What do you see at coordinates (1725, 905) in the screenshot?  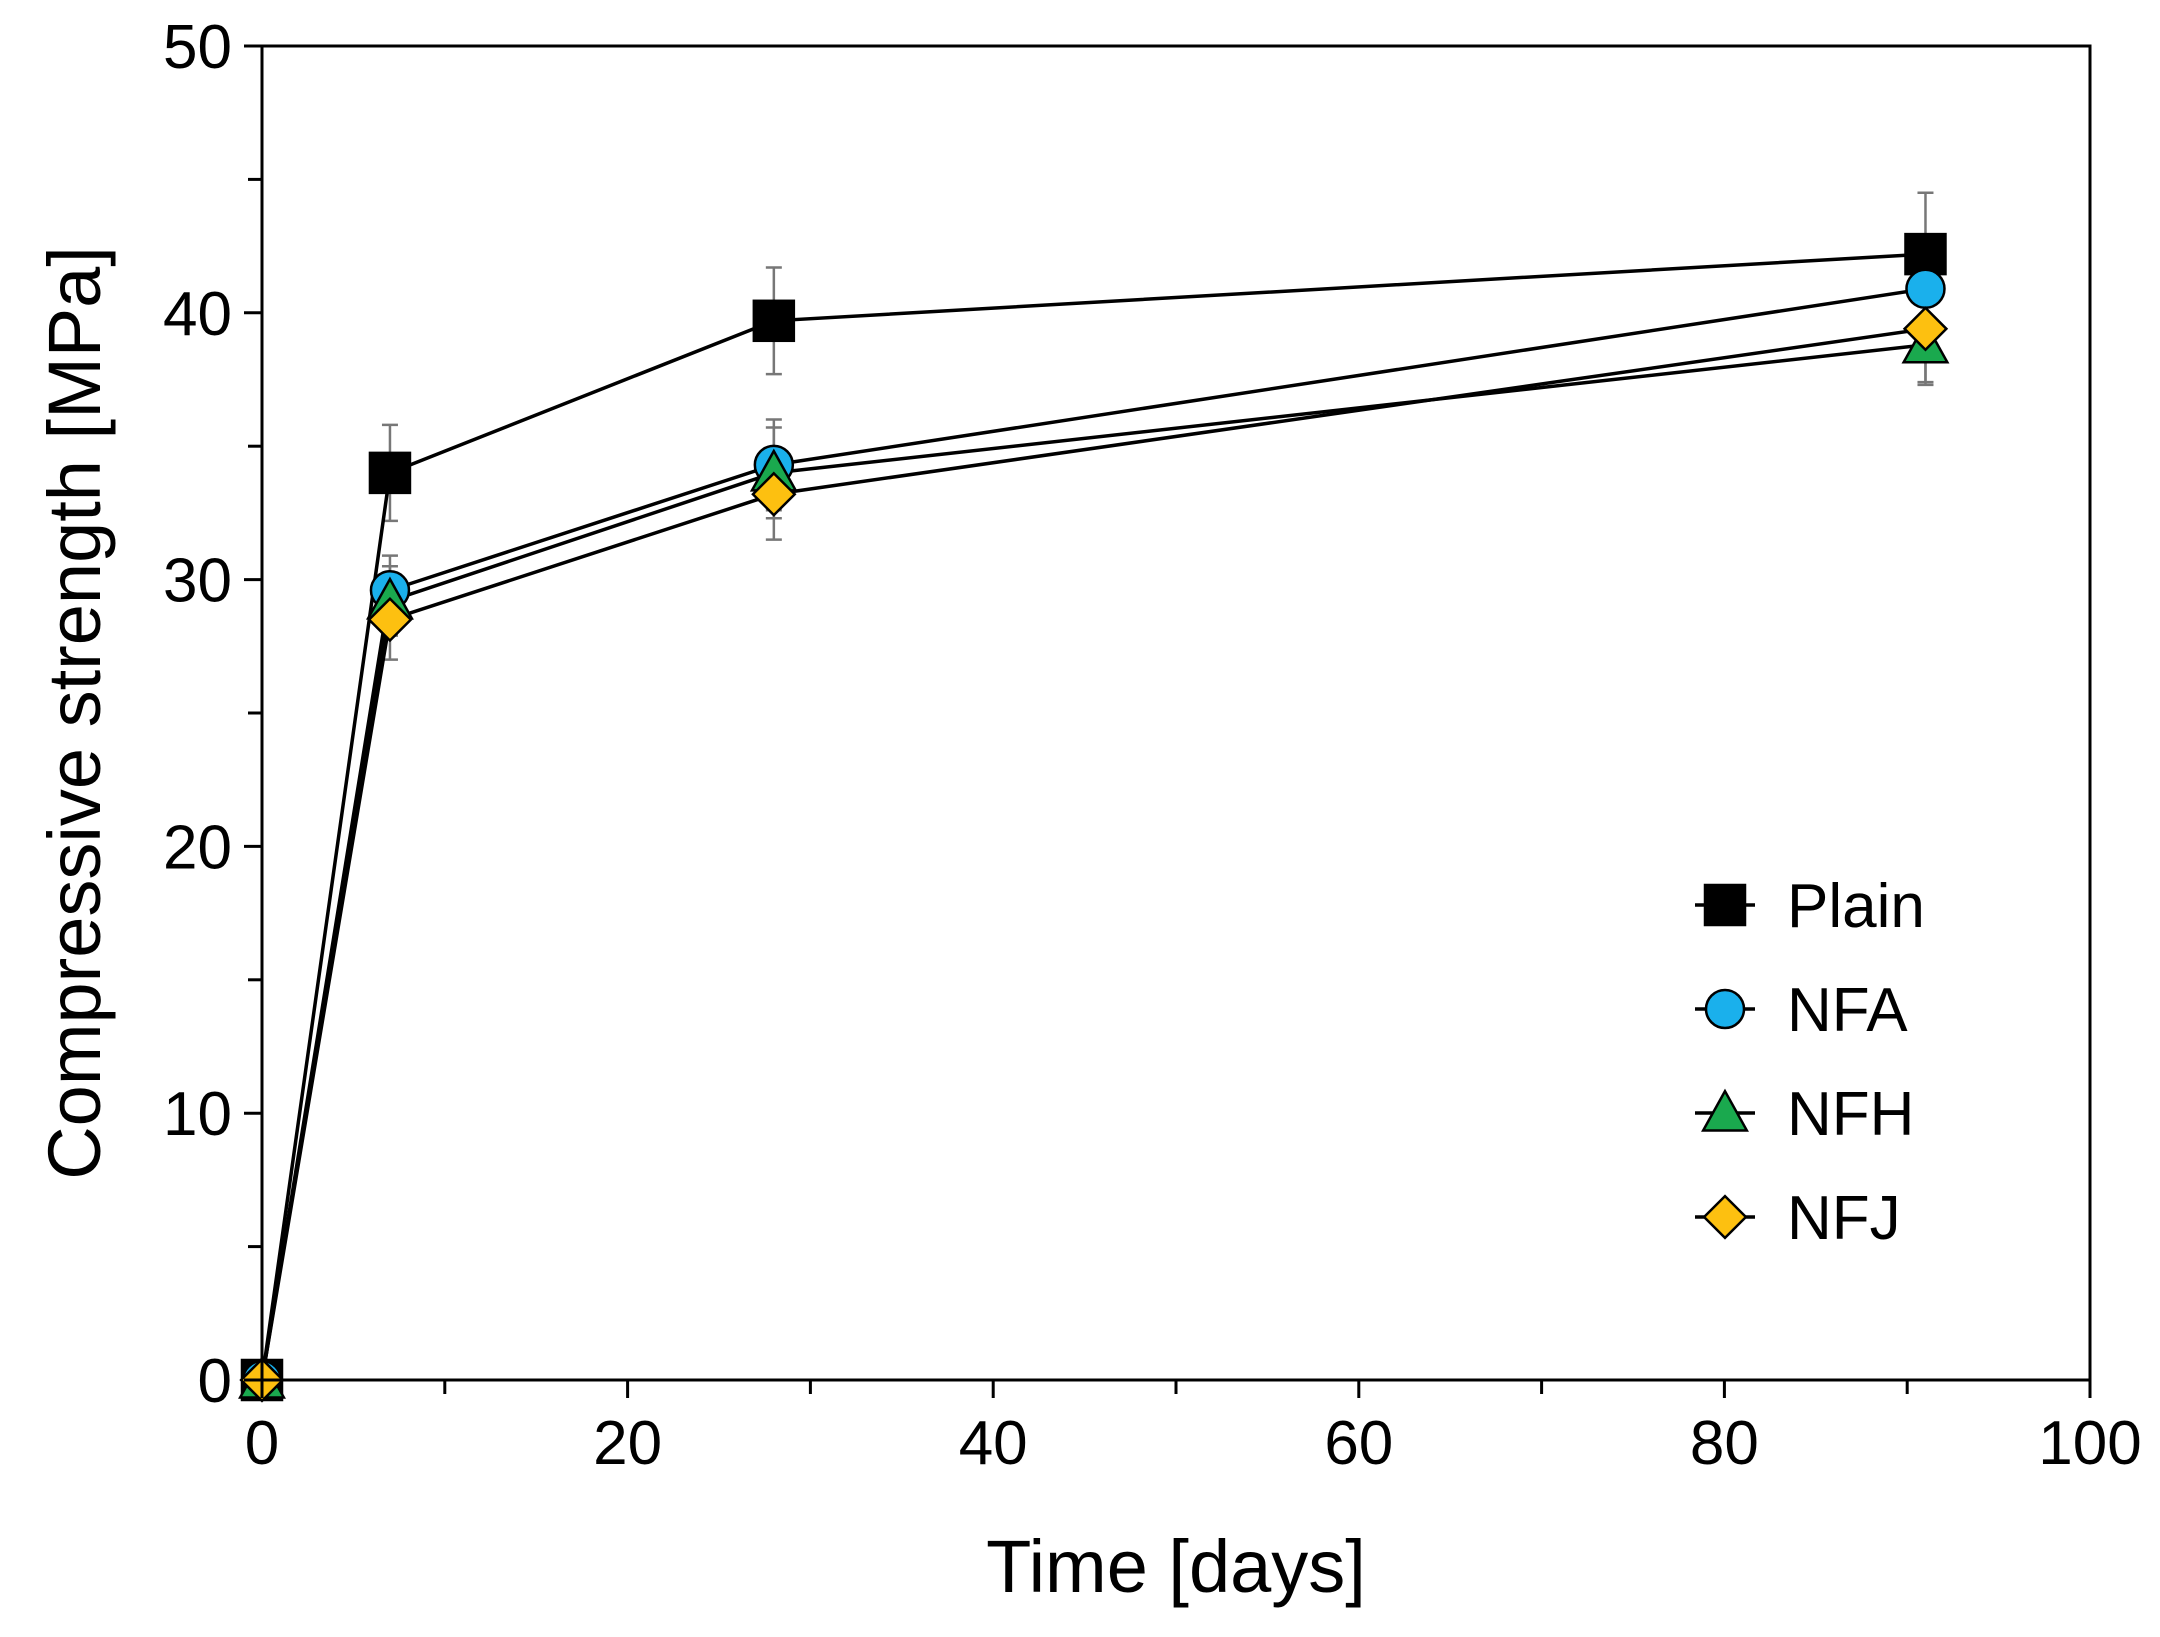 I see `legend-marker-plain` at bounding box center [1725, 905].